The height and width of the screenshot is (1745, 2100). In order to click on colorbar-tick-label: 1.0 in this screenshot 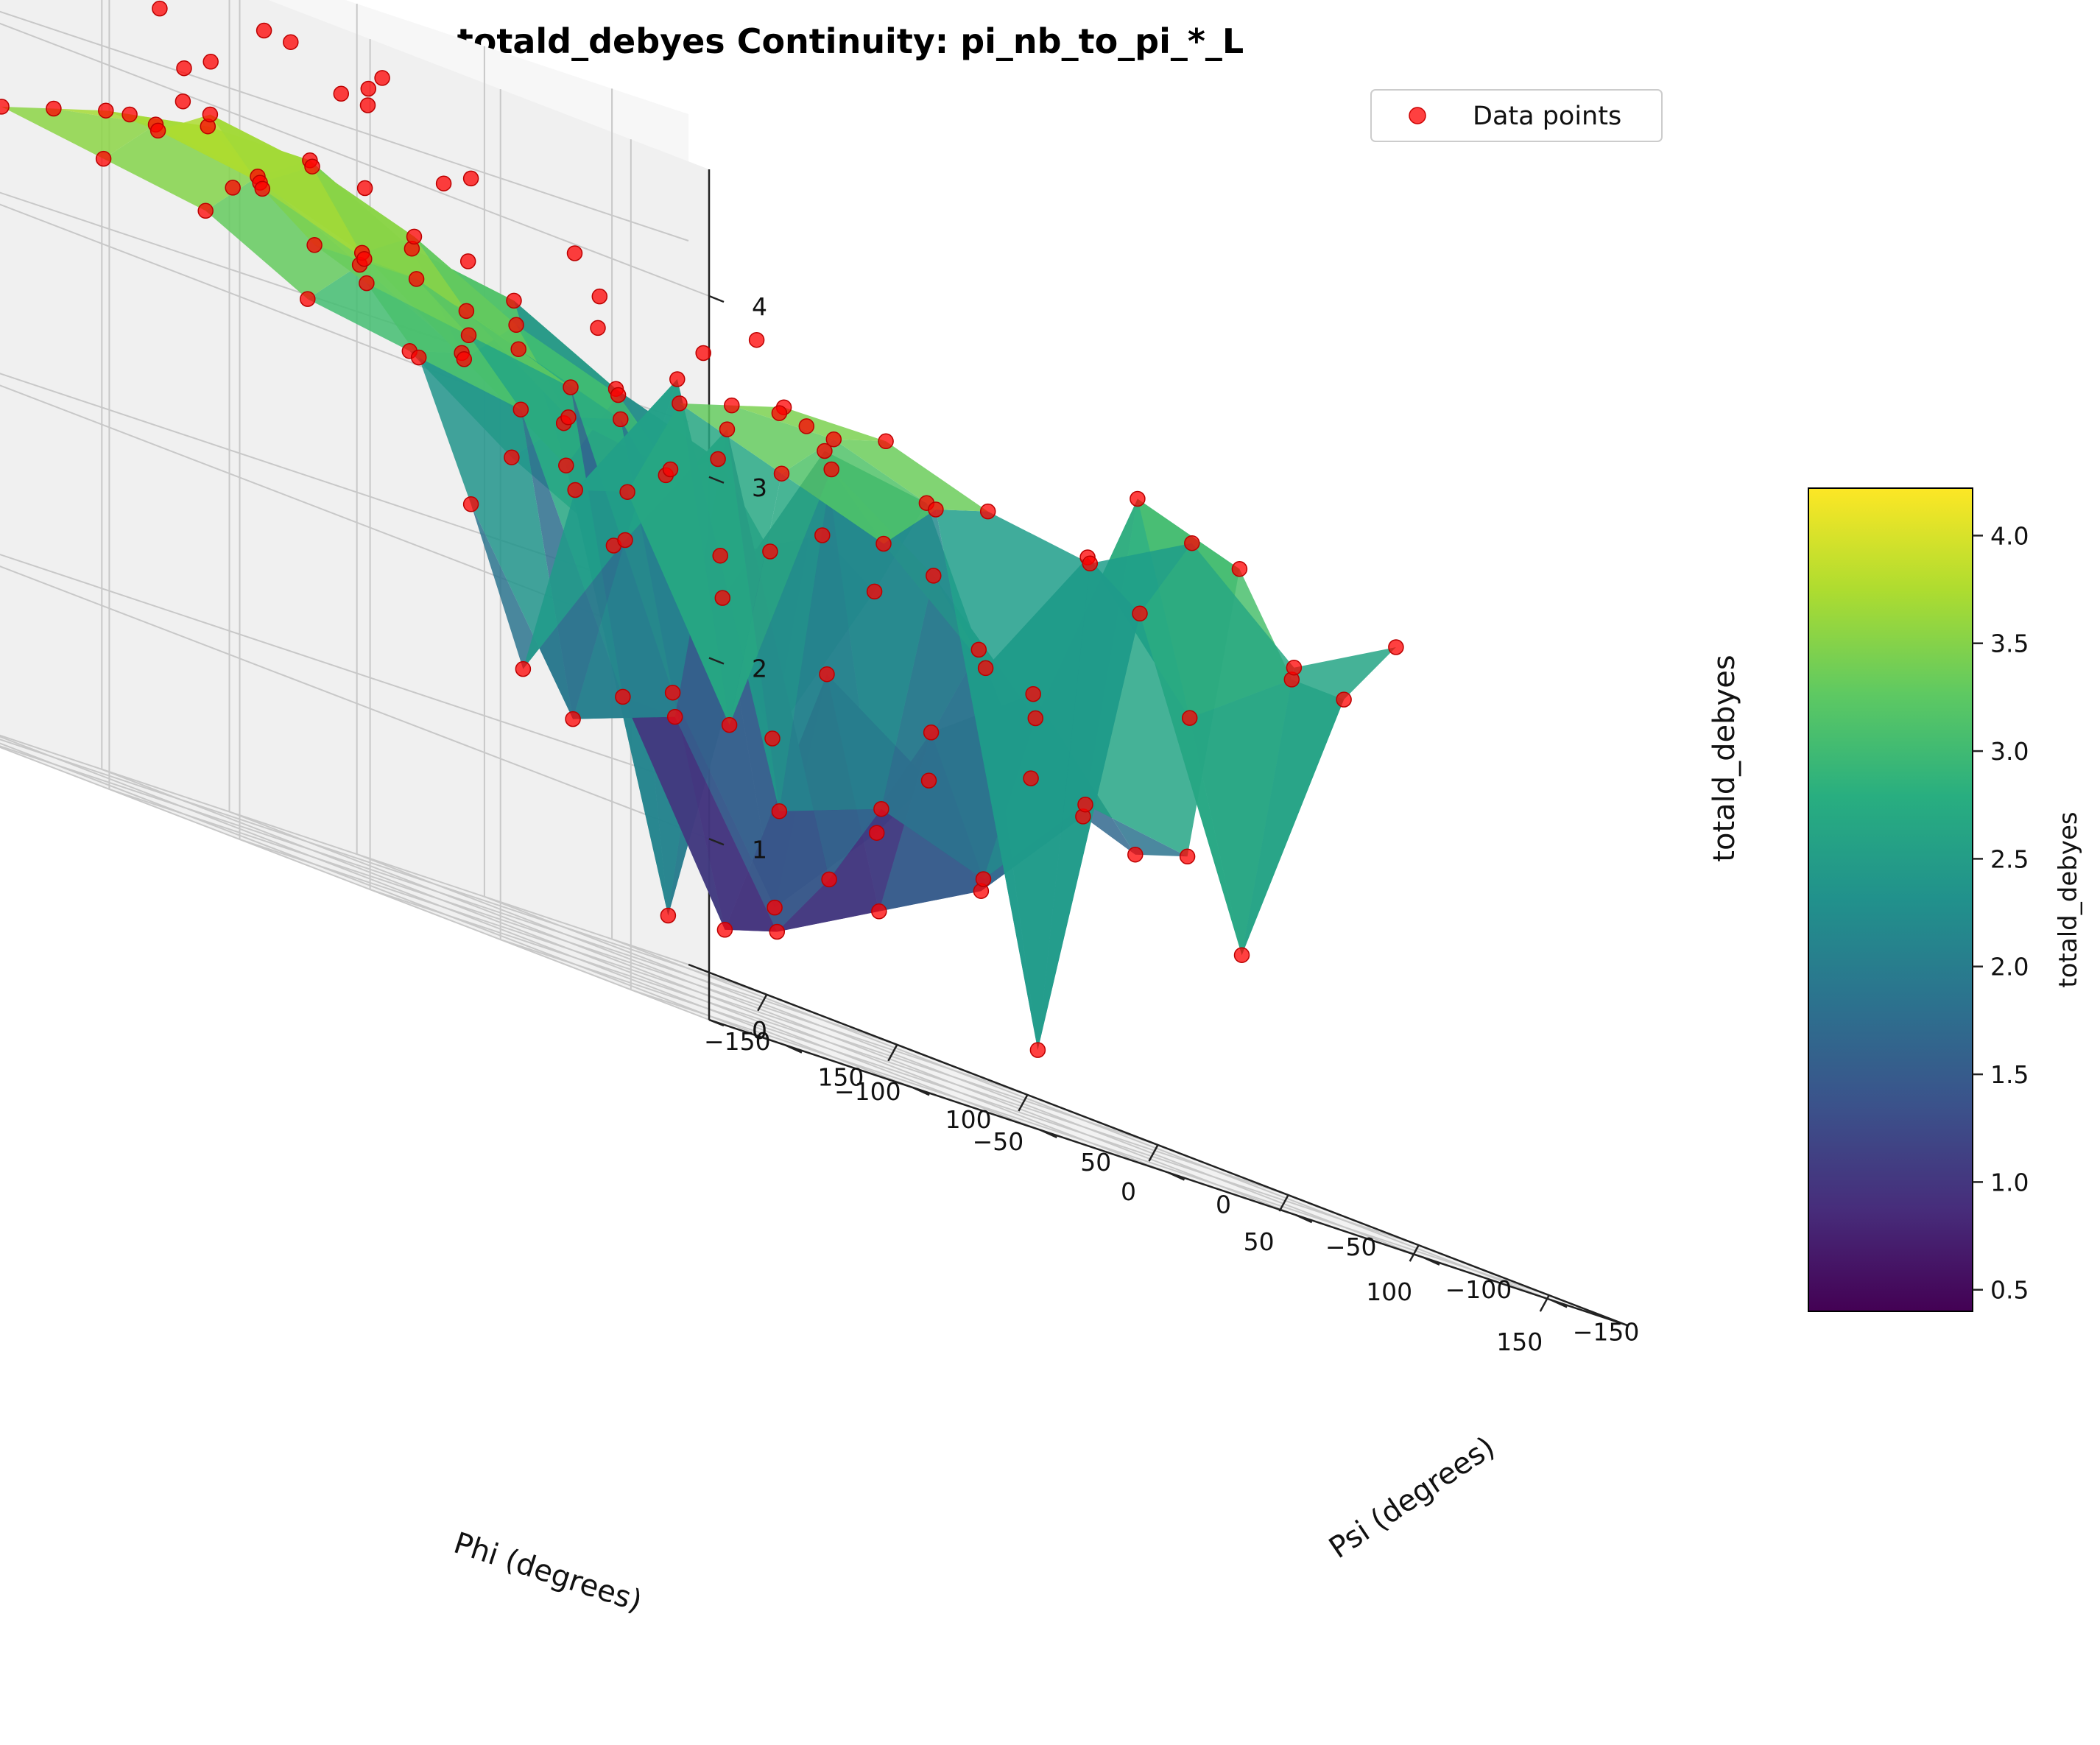, I will do `click(2009, 1182)`.